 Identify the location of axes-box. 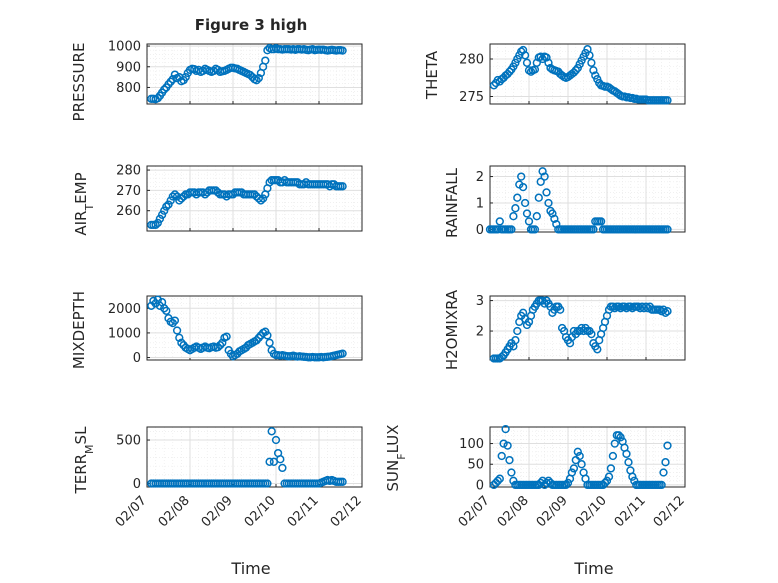
(587, 199).